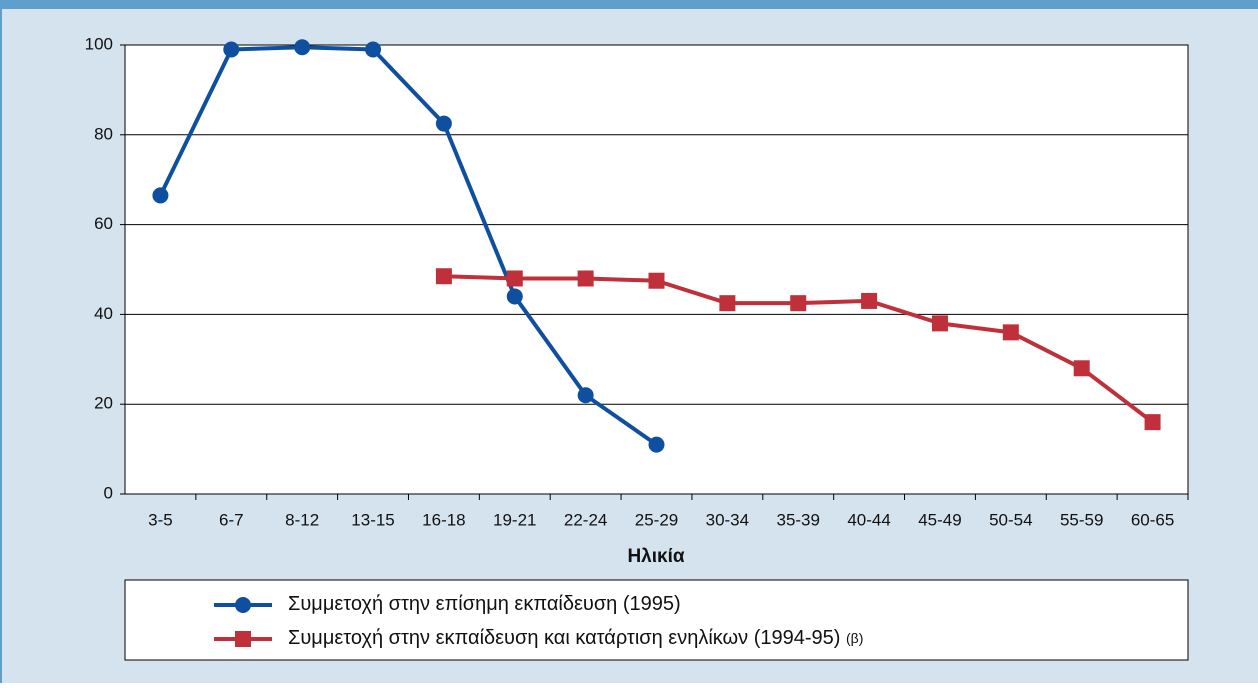 The image size is (1258, 688). Describe the element at coordinates (108, 492) in the screenshot. I see `y-tick-label: 0` at that location.